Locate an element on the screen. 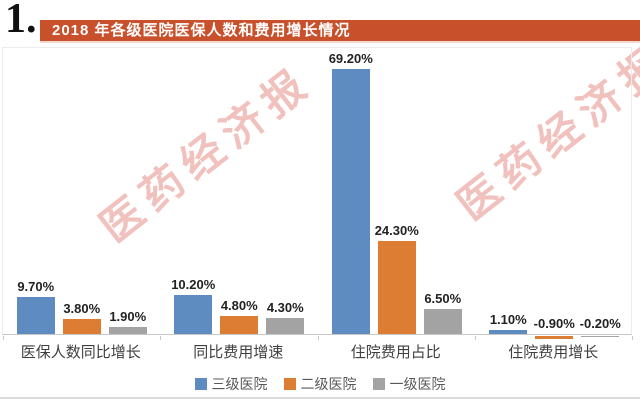 This screenshot has width=640, height=404. data-label: 4.80% is located at coordinates (239, 305).